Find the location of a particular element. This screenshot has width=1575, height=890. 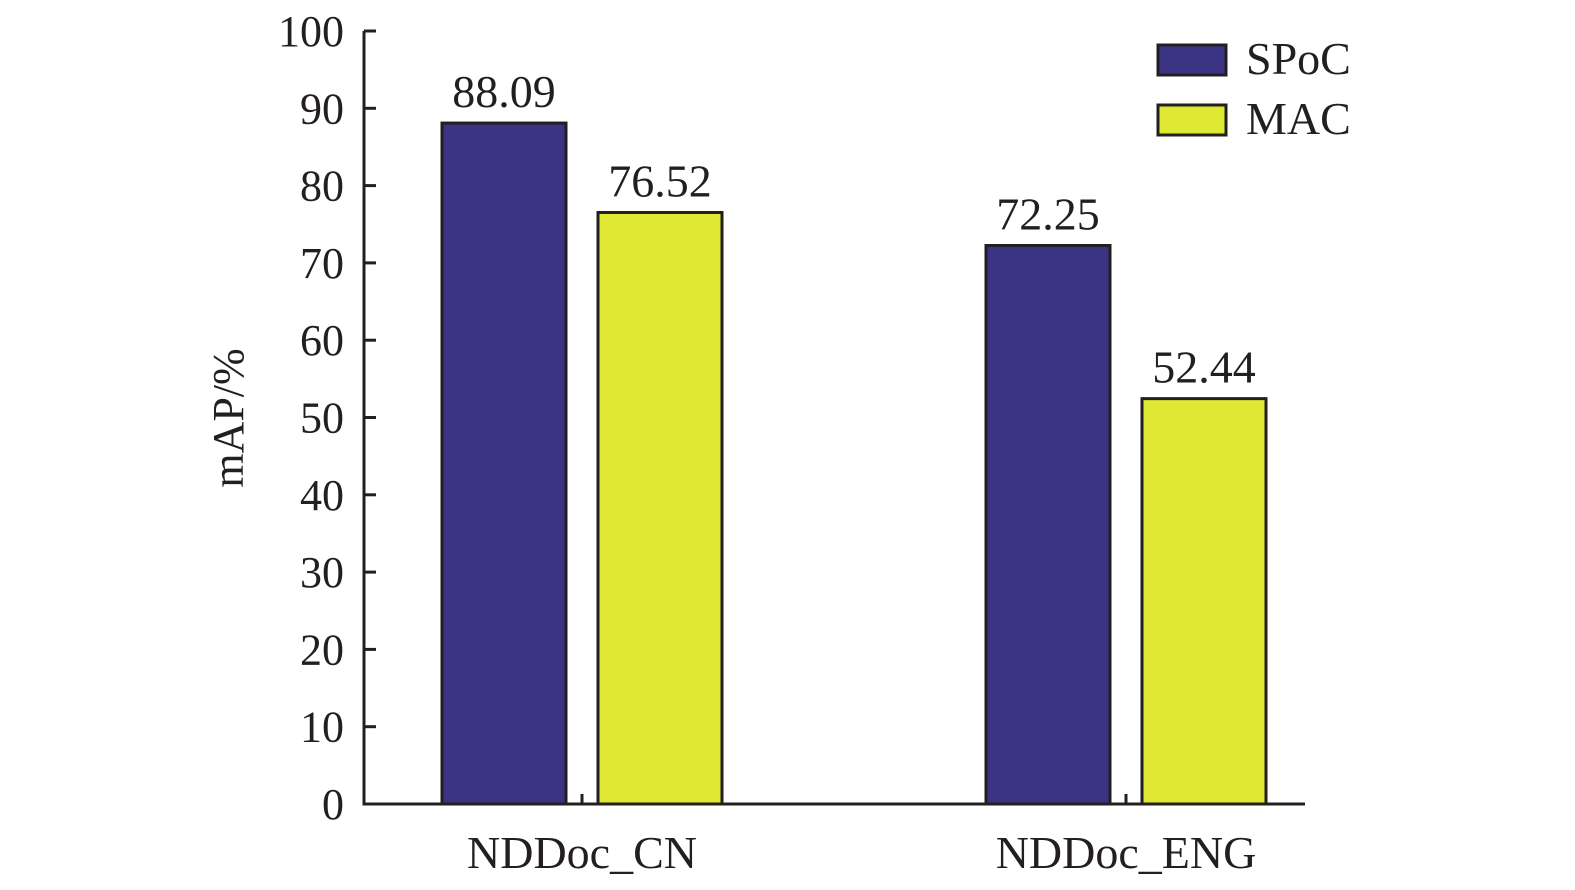

y-tick-label: 40 is located at coordinates (322, 495).